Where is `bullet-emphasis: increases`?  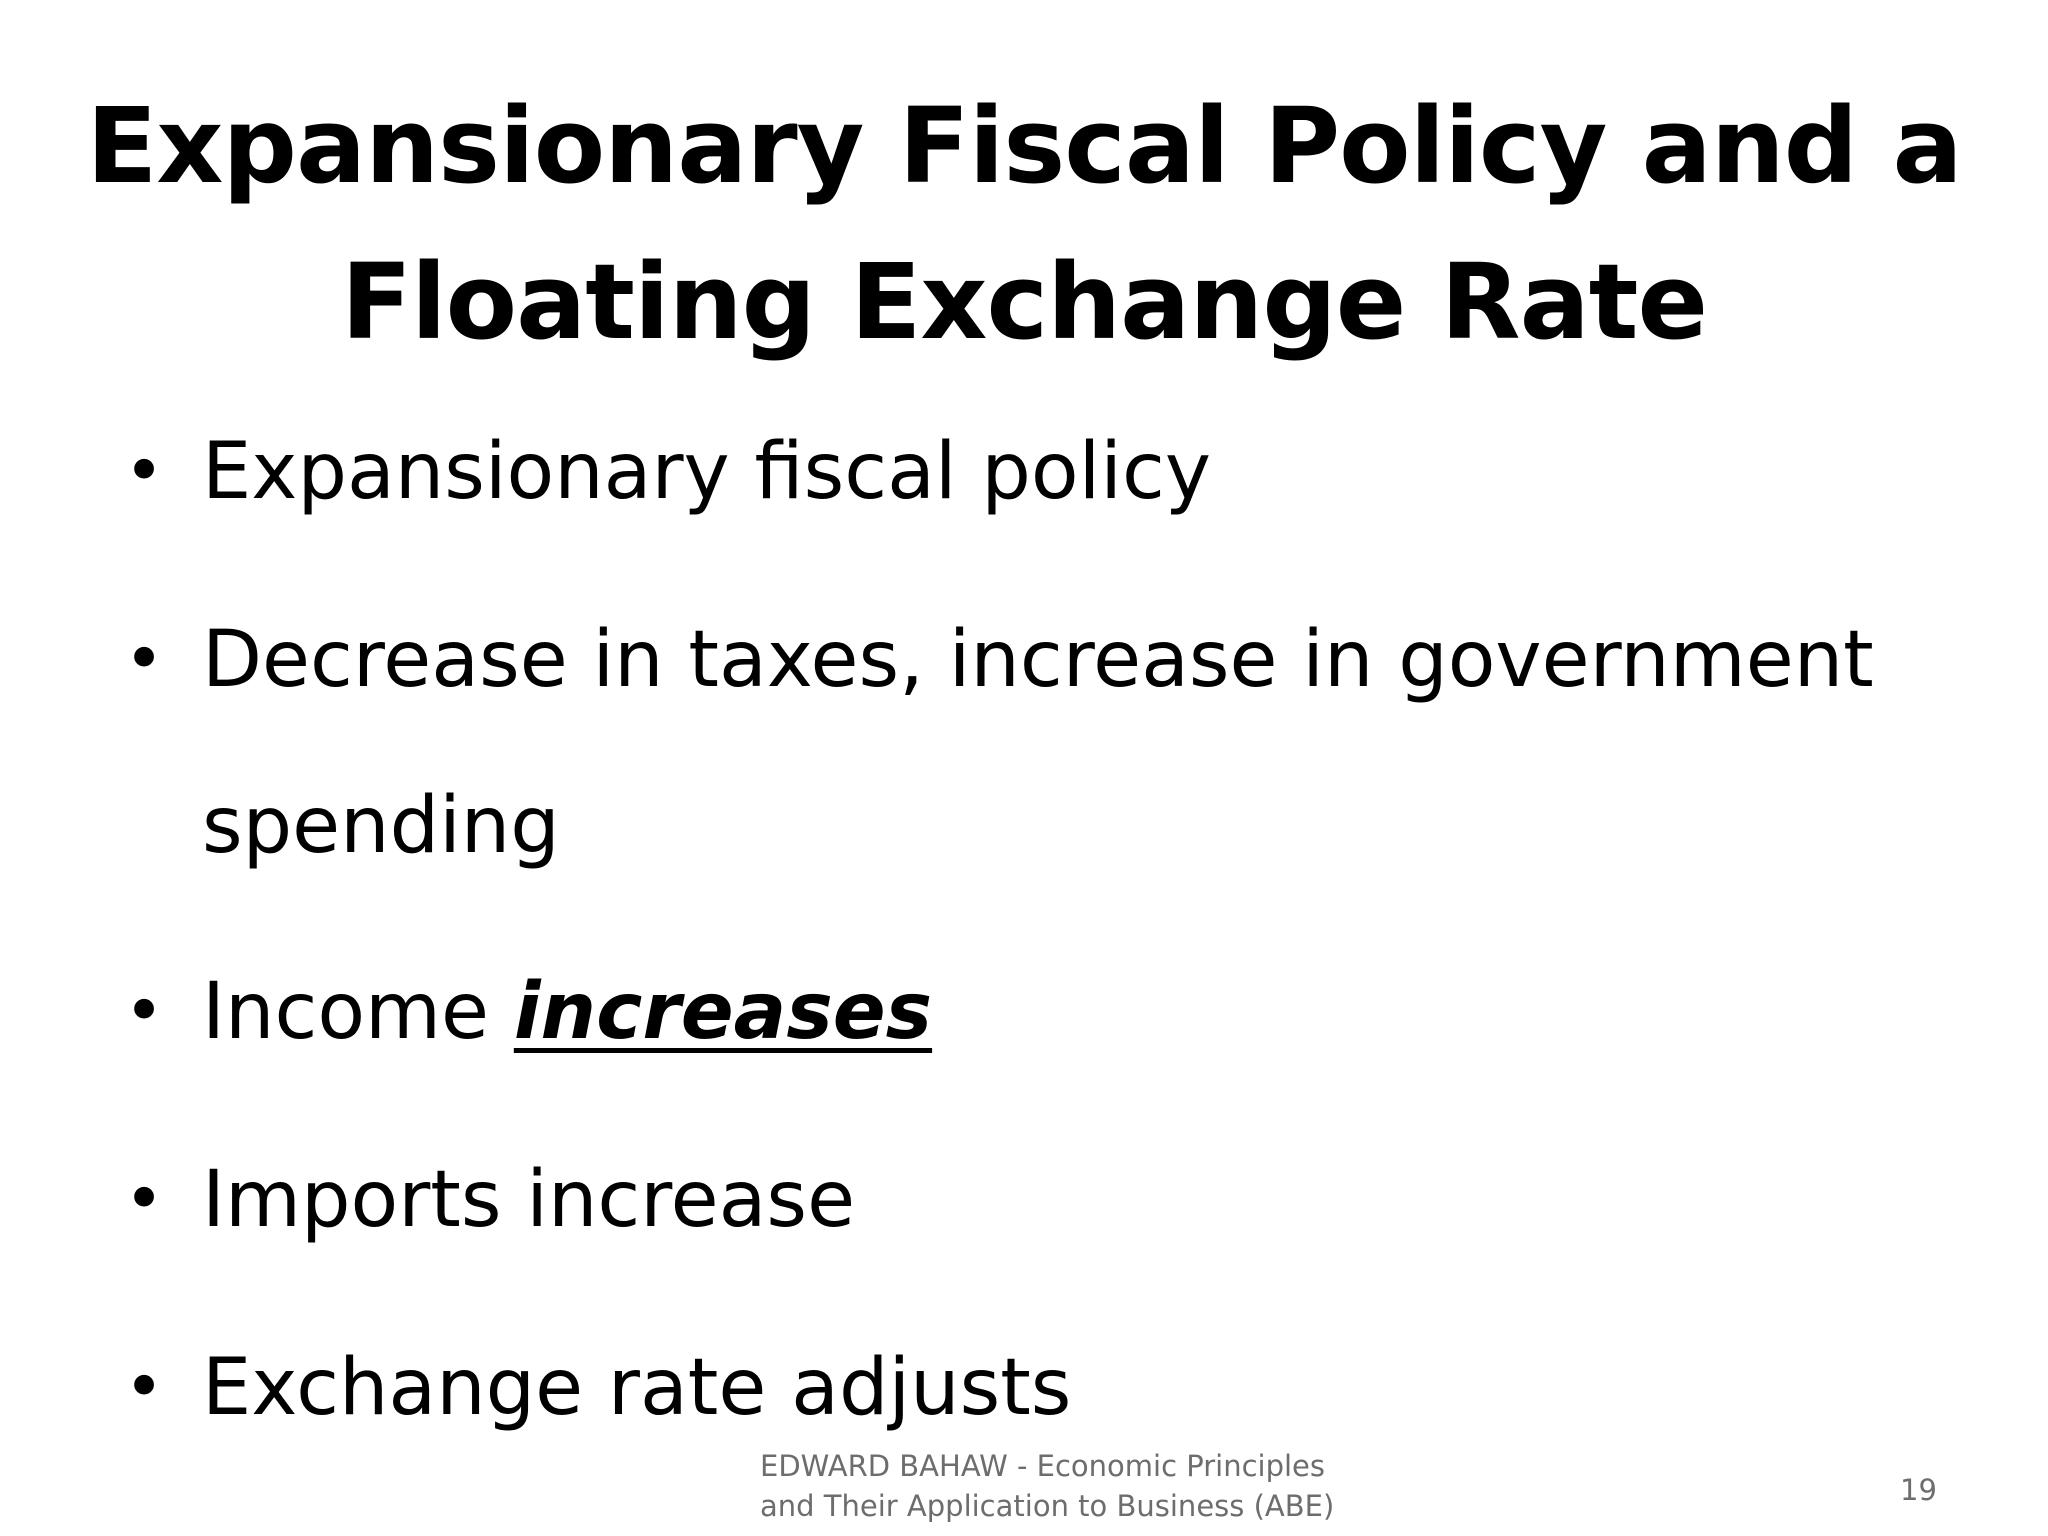 bullet-emphasis: increases is located at coordinates (723, 1012).